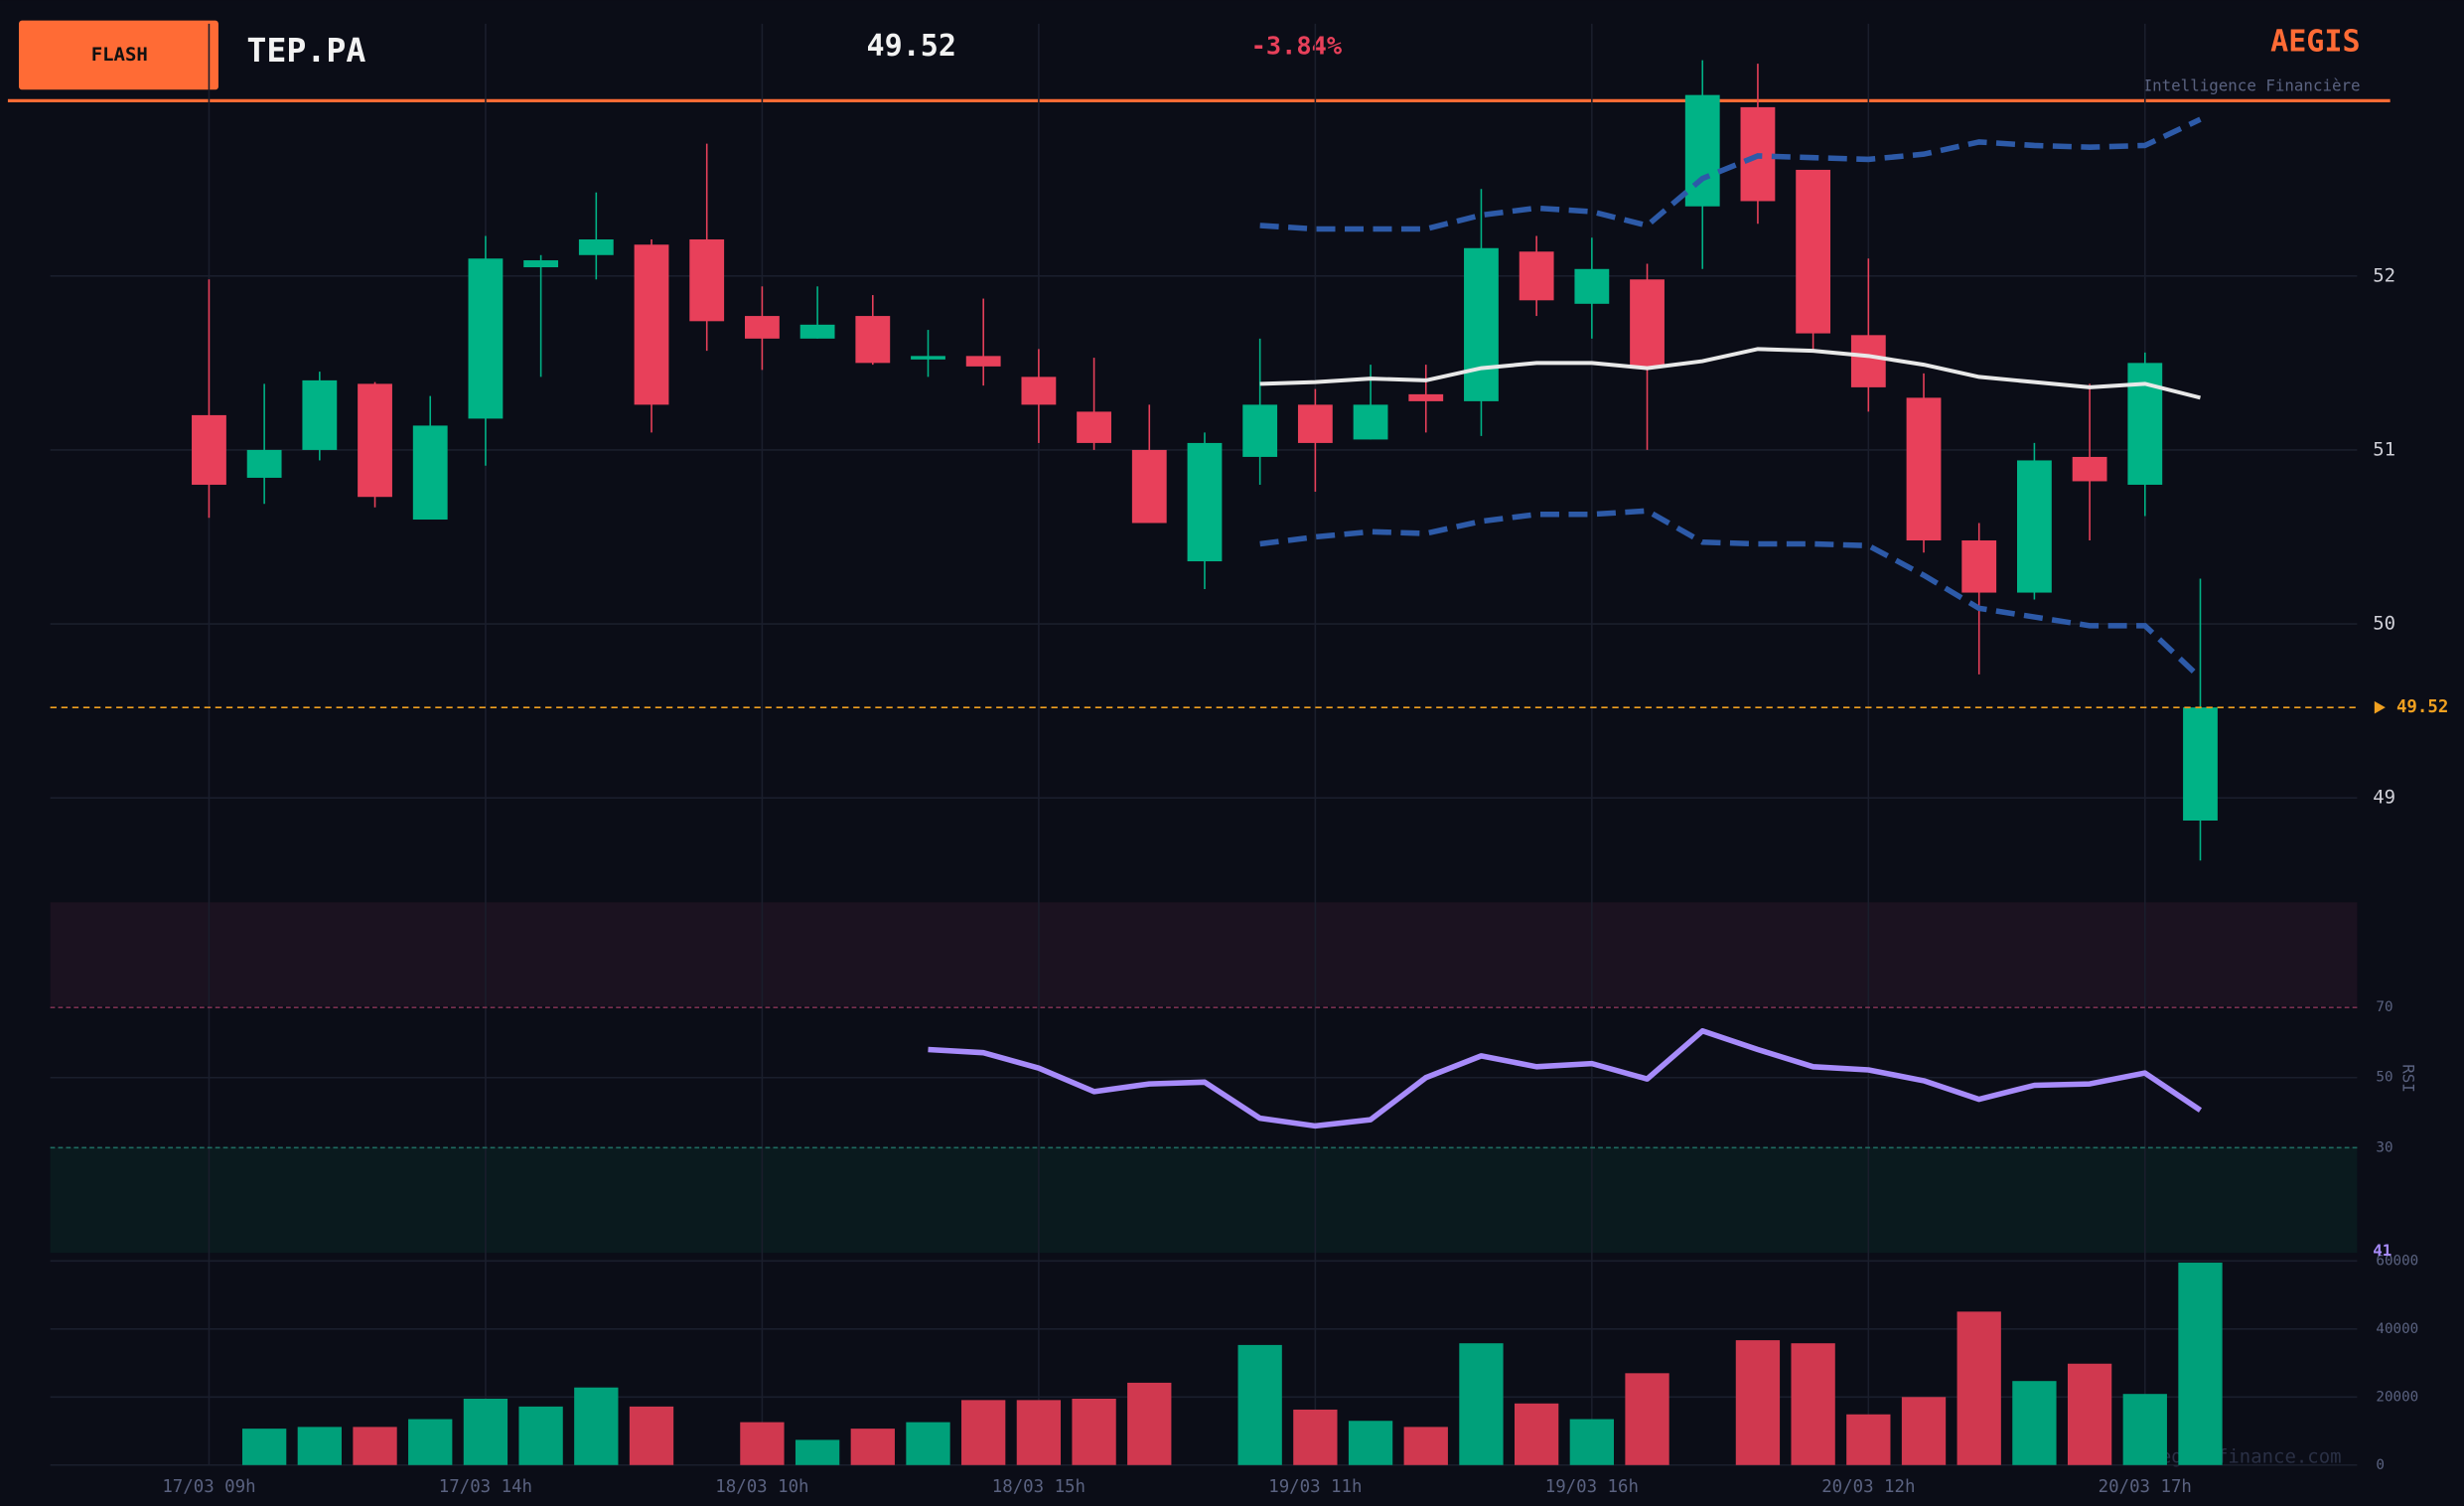 This screenshot has height=1506, width=2464. What do you see at coordinates (2384, 1078) in the screenshot?
I see `rsi-tick-label: 50` at bounding box center [2384, 1078].